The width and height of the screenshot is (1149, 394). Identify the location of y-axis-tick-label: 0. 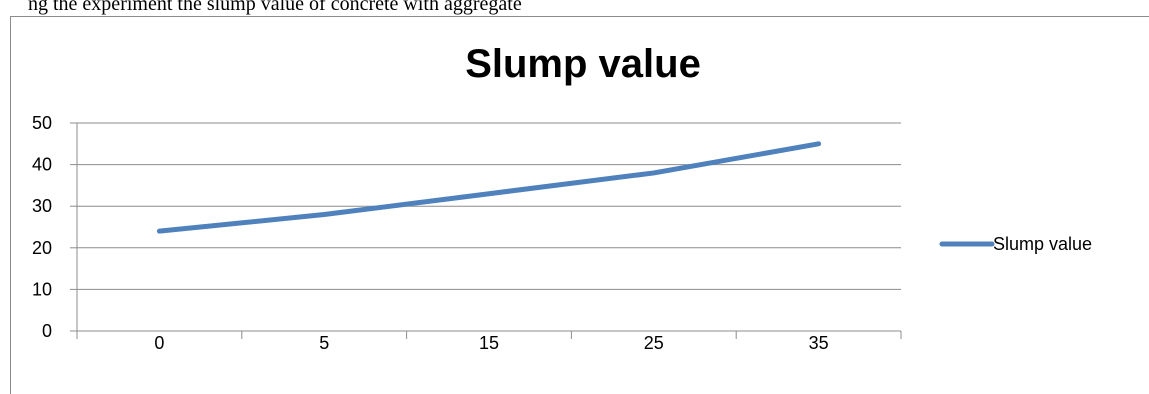
(47, 331).